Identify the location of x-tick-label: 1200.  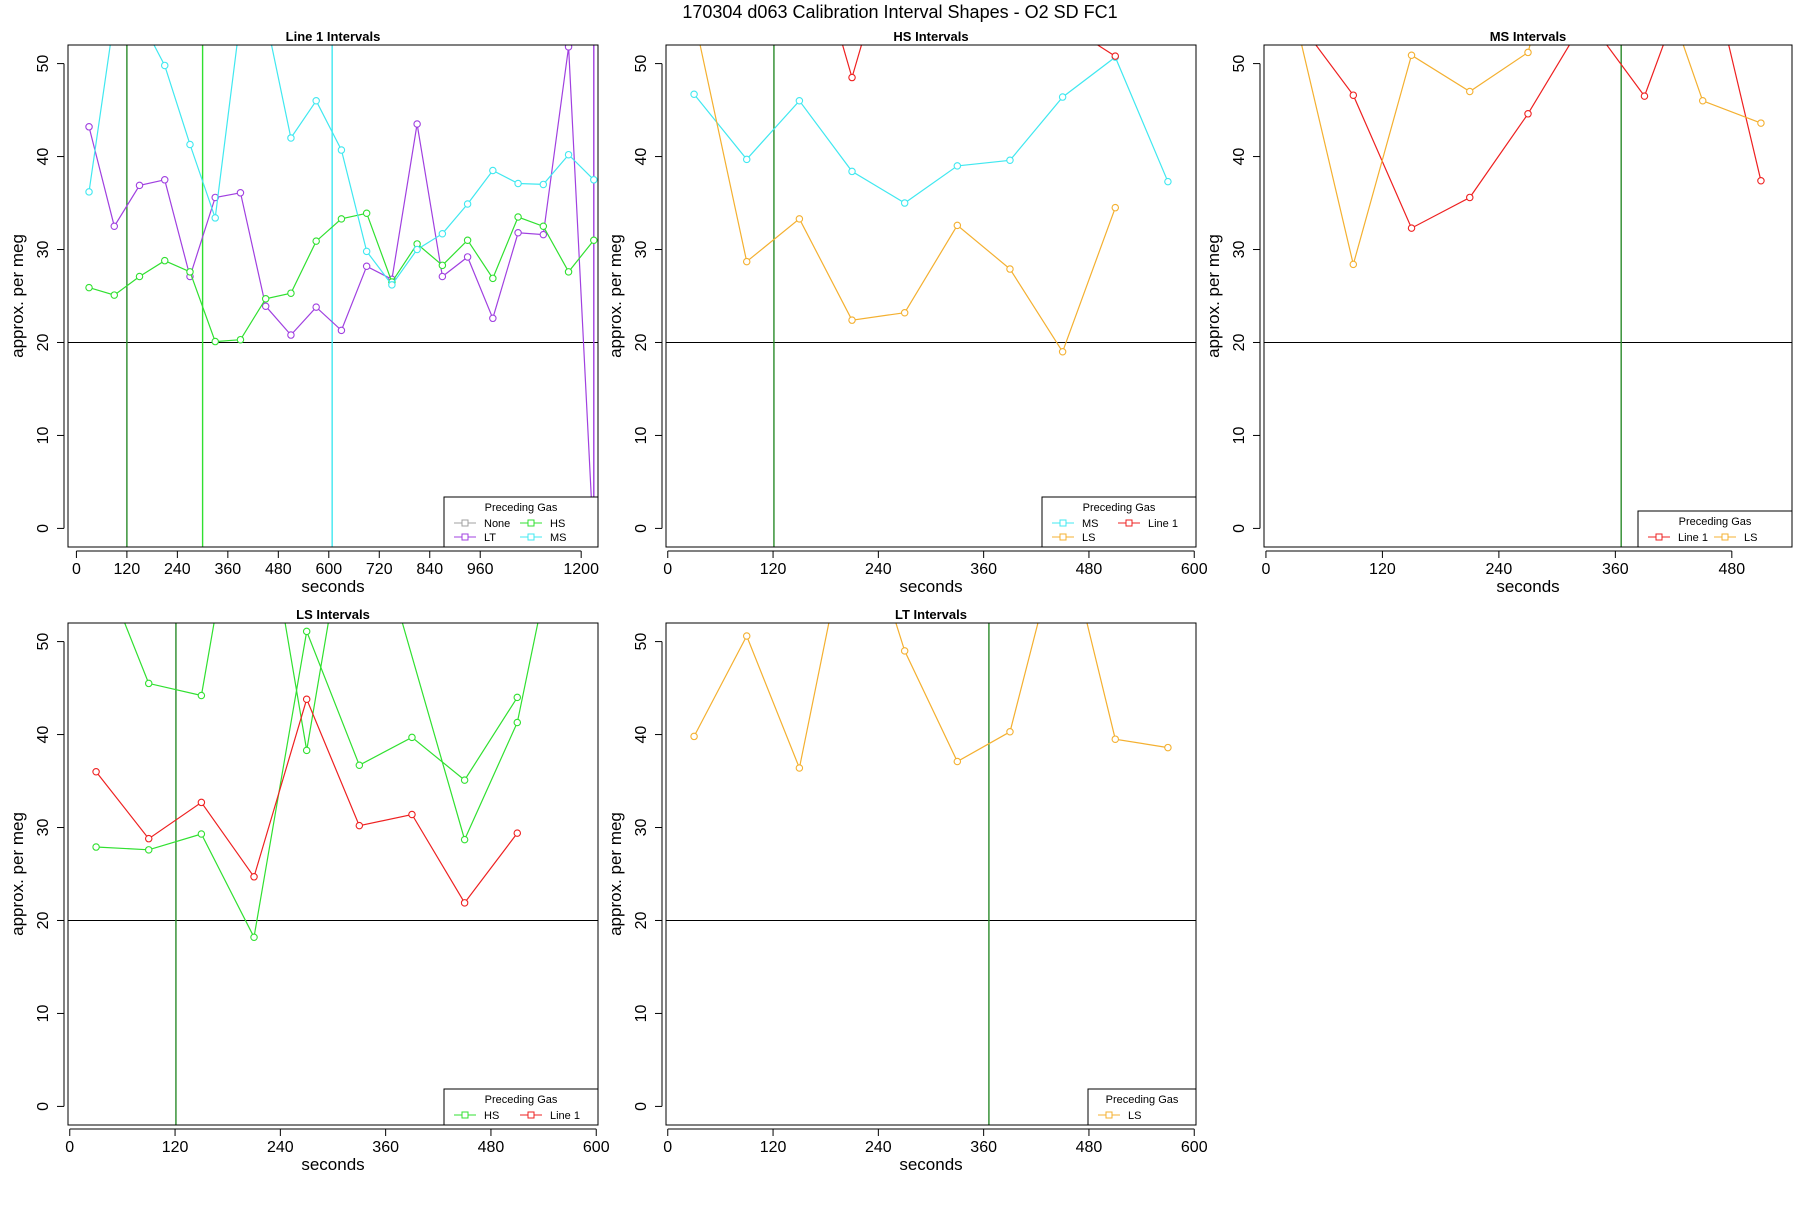
(581, 569).